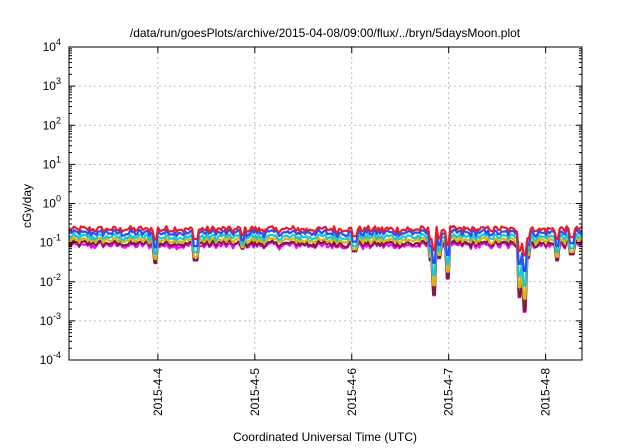 The width and height of the screenshot is (640, 448). What do you see at coordinates (50, 319) in the screenshot?
I see `y-tick-label: 10⁻³` at bounding box center [50, 319].